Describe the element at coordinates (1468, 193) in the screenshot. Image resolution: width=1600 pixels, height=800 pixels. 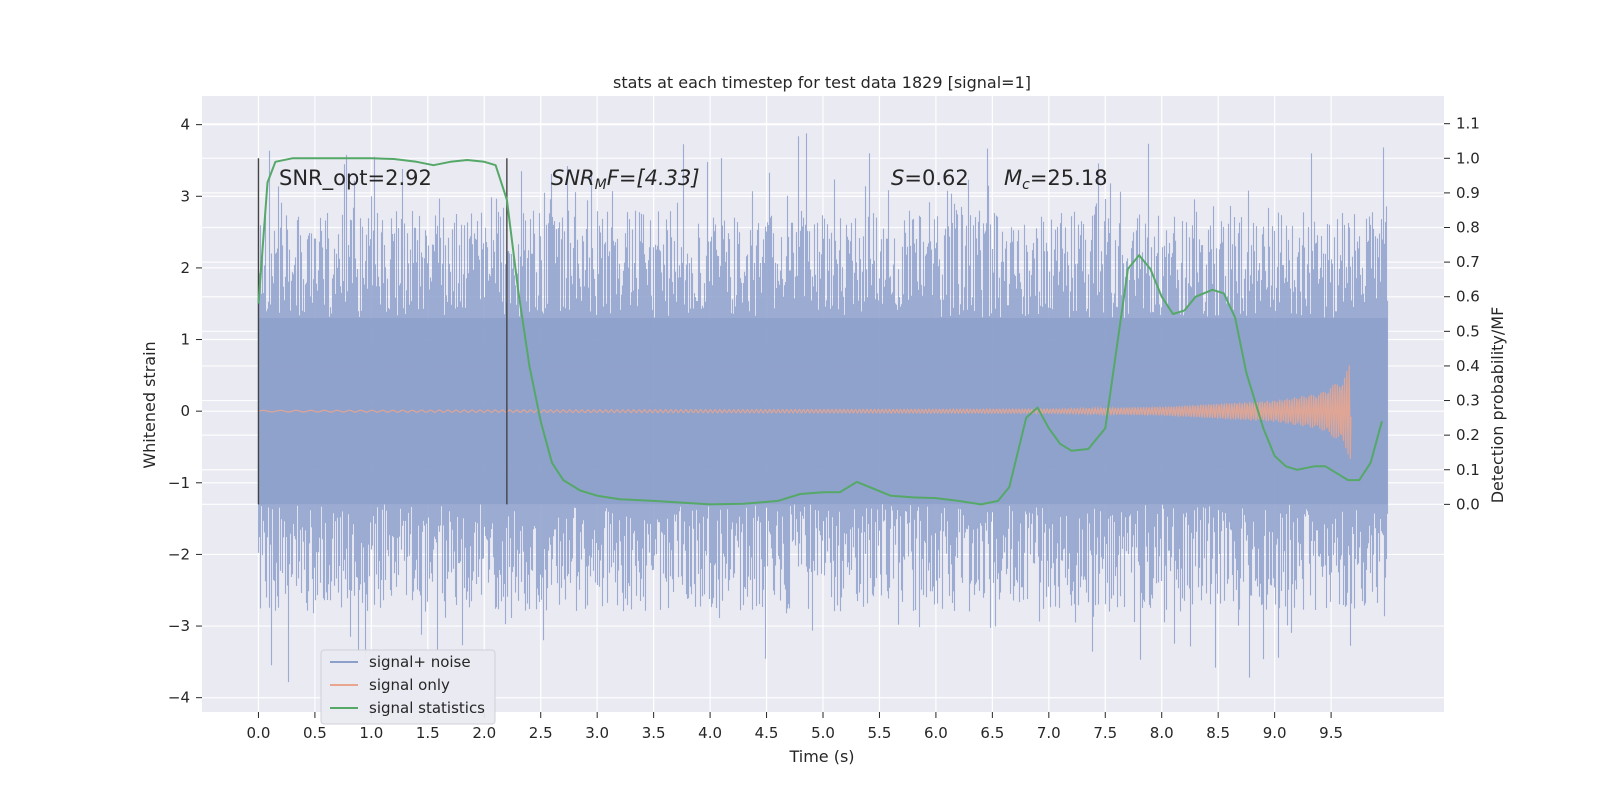
I see `y-right-tick-label-2: 0.9` at that location.